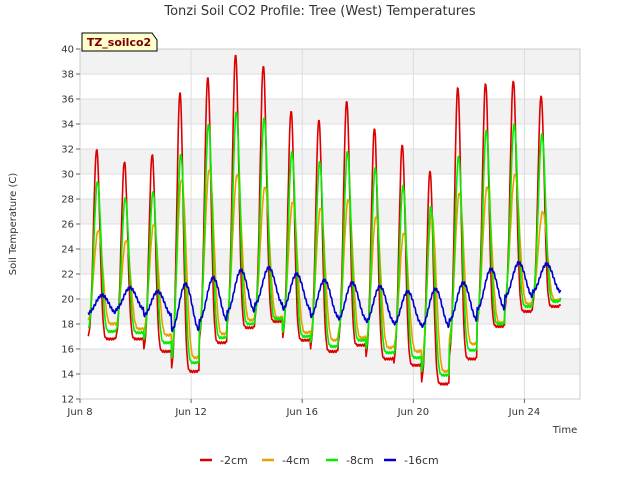 This screenshot has width=640, height=480. I want to click on x-tick-label: Jun 8, so click(79, 412).